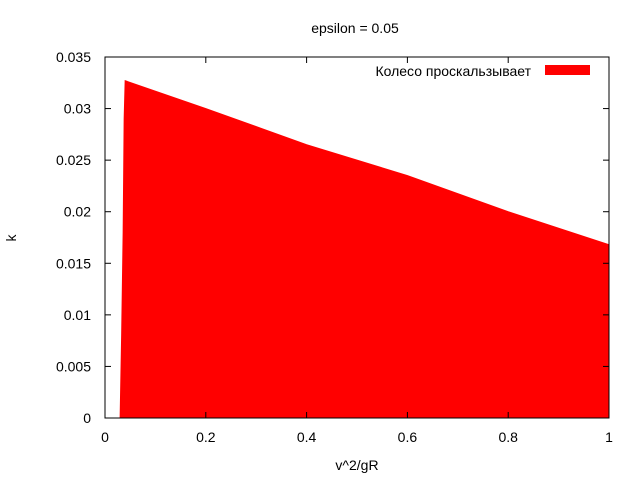 Image resolution: width=640 pixels, height=480 pixels. I want to click on y-tick-label: 0.01, so click(77, 315).